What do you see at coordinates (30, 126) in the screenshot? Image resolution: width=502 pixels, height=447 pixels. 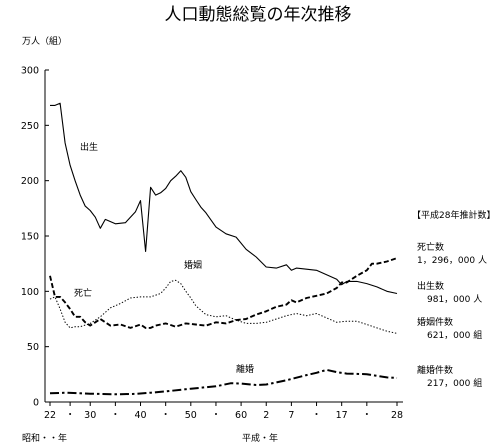 I see `y-tick-label: 250` at bounding box center [30, 126].